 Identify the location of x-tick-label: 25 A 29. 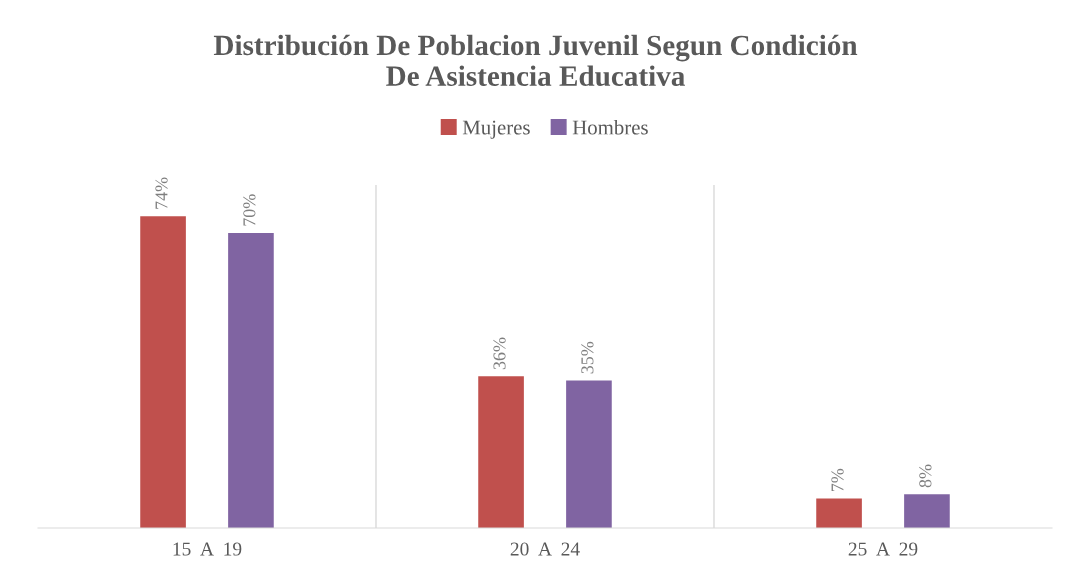
(883, 549).